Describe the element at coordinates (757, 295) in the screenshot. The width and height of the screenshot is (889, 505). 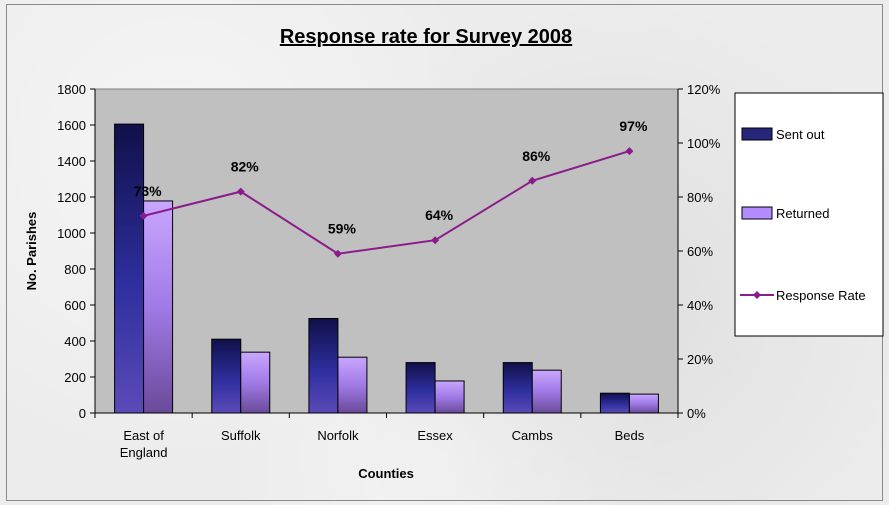
I see `legend-marker-response-rate` at that location.